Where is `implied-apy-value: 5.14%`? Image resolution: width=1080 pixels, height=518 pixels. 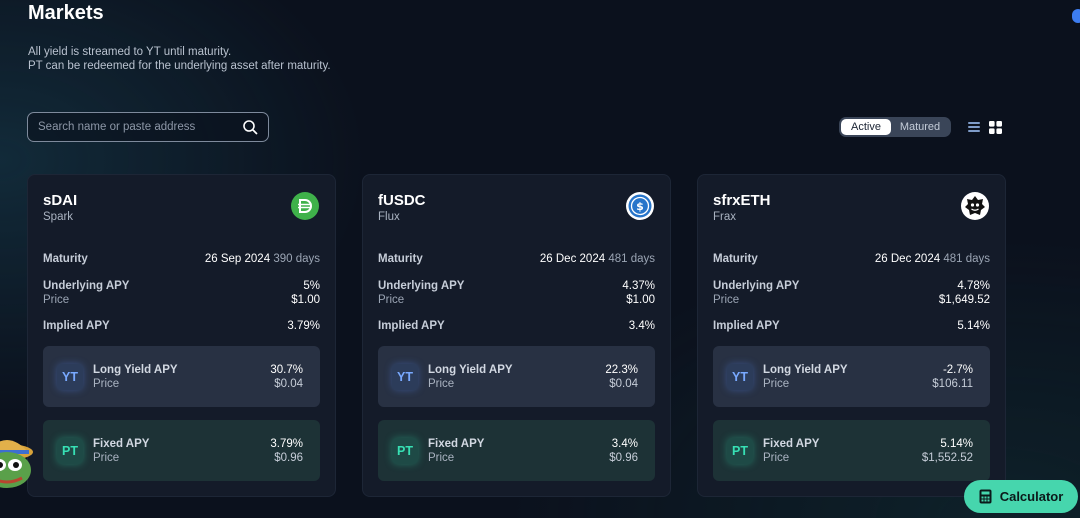
implied-apy-value: 5.14% is located at coordinates (973, 326).